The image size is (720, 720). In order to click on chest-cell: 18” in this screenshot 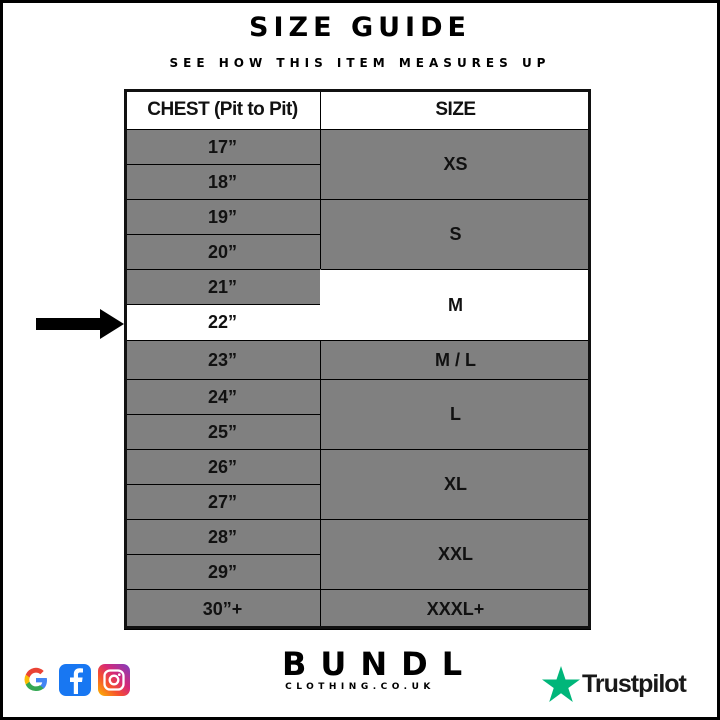, I will do `click(222, 182)`.